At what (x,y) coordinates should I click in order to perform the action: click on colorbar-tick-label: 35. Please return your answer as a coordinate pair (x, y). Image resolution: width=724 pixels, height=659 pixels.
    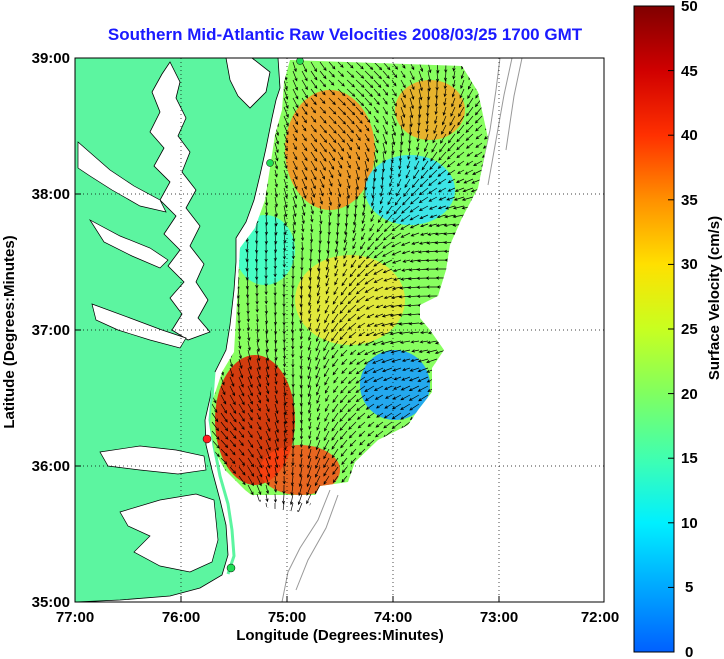
    Looking at the image, I should click on (689, 200).